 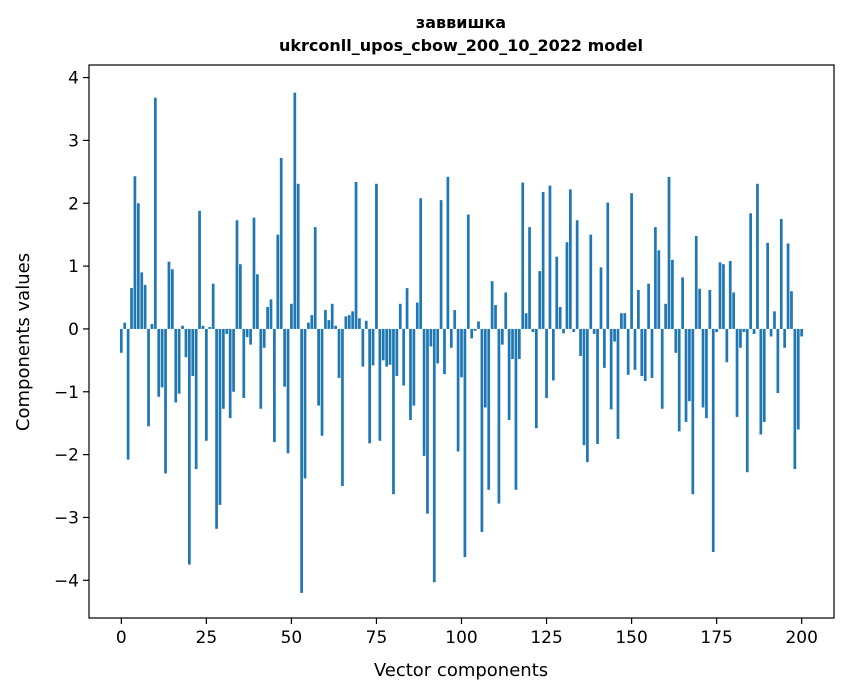 What do you see at coordinates (73, 141) in the screenshot?
I see `y-tick-label: 3` at bounding box center [73, 141].